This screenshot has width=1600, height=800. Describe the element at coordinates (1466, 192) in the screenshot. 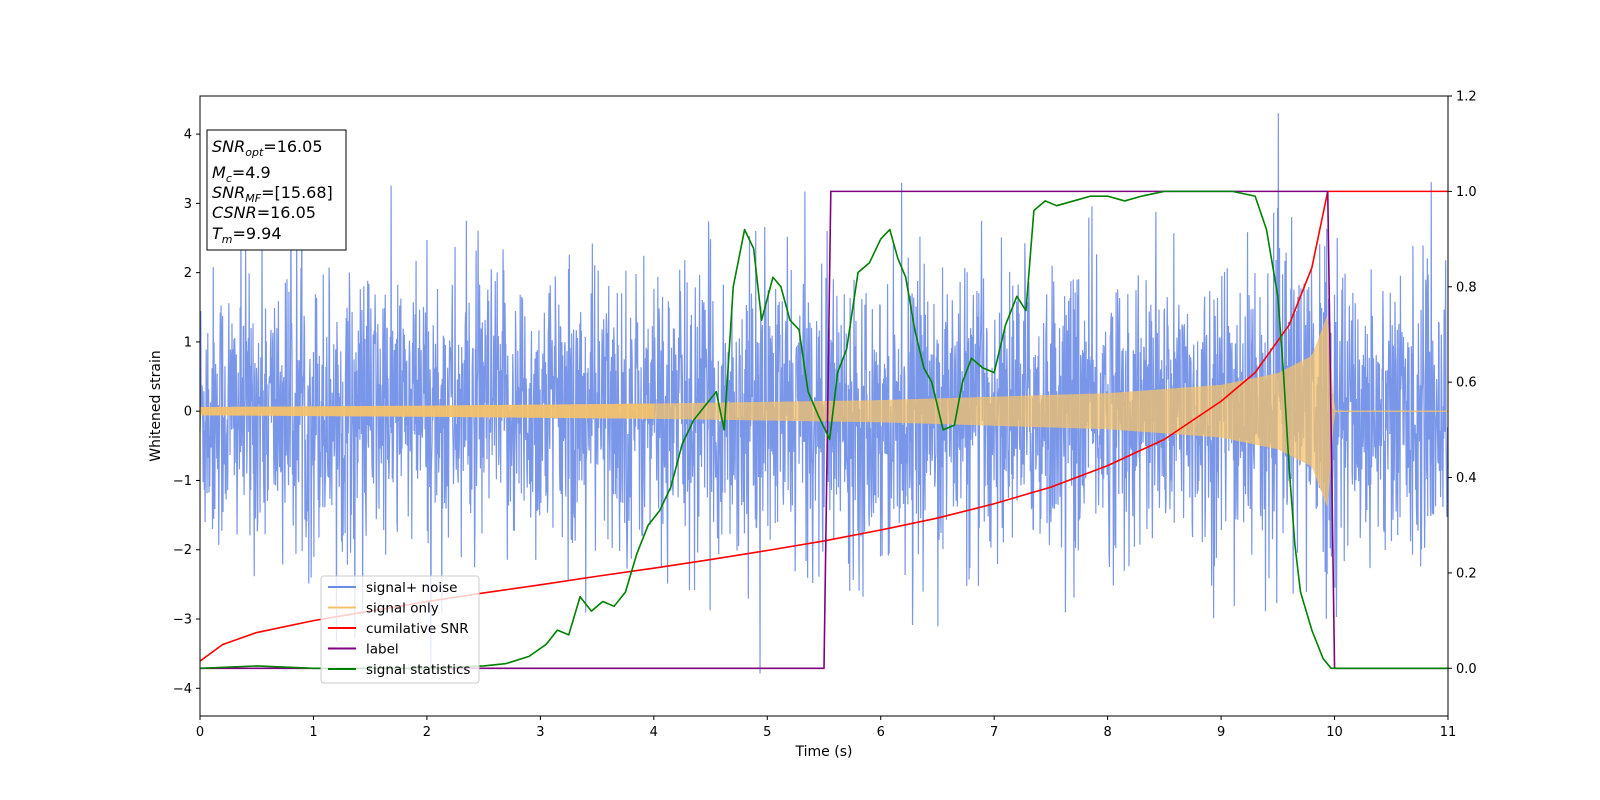

I see `y-right-tick-label: 1.0` at that location.